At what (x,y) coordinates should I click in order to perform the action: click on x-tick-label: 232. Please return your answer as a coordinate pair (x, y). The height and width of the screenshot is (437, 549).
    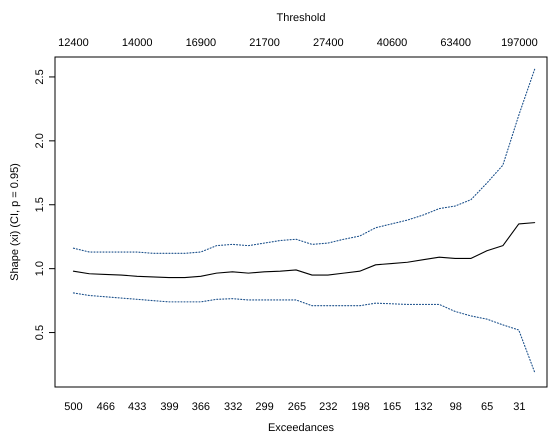
    Looking at the image, I should click on (328, 406).